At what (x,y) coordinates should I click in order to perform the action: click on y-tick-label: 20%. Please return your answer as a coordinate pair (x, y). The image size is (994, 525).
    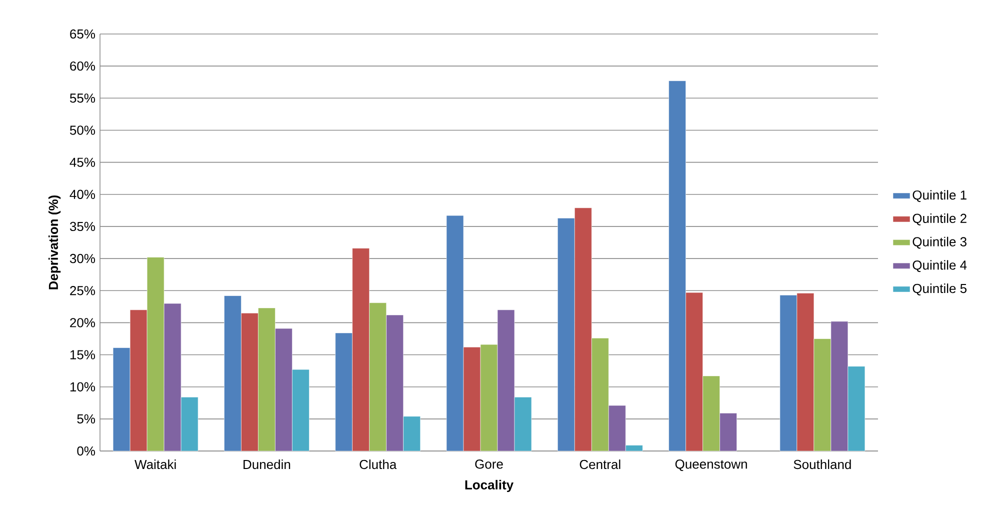
    Looking at the image, I should click on (82, 323).